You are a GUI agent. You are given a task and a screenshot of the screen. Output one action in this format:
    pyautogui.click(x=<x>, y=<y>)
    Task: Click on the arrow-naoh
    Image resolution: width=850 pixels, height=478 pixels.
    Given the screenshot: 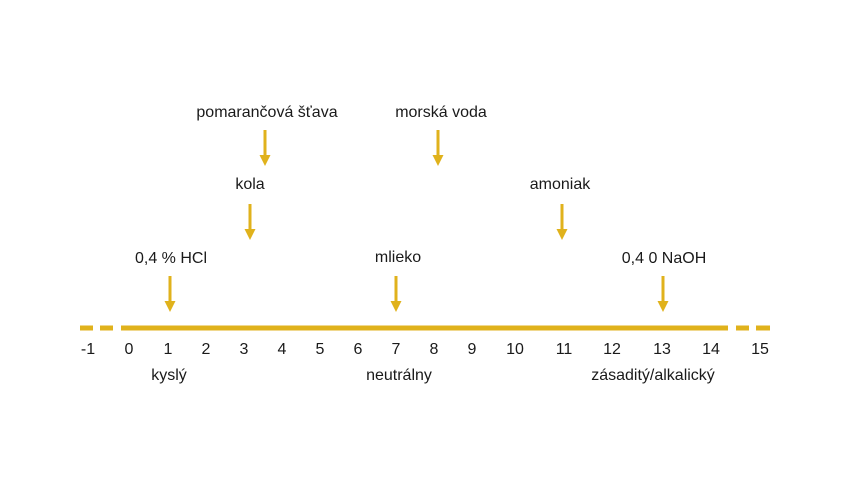 What is the action you would take?
    pyautogui.click(x=663, y=294)
    